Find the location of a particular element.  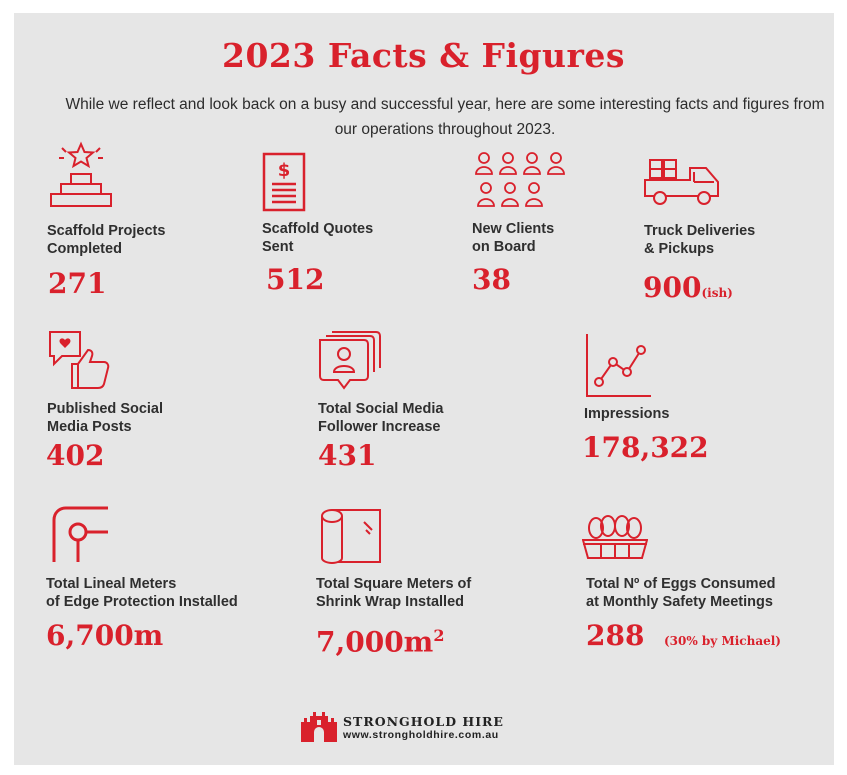

follower-profile-icon is located at coordinates (351, 361).